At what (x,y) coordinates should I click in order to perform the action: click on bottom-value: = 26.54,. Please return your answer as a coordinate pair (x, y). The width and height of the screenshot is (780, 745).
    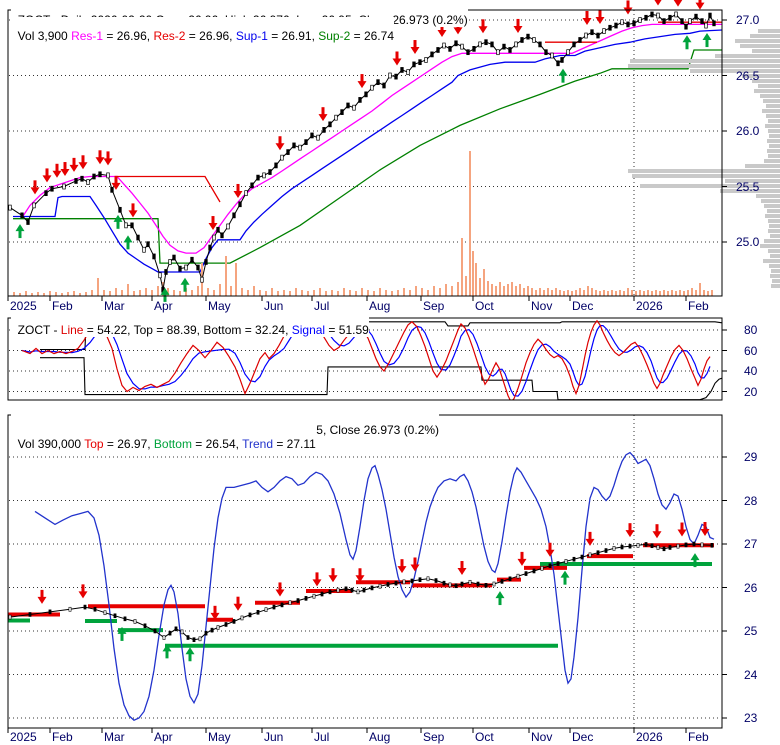
    Looking at the image, I should click on (217, 444).